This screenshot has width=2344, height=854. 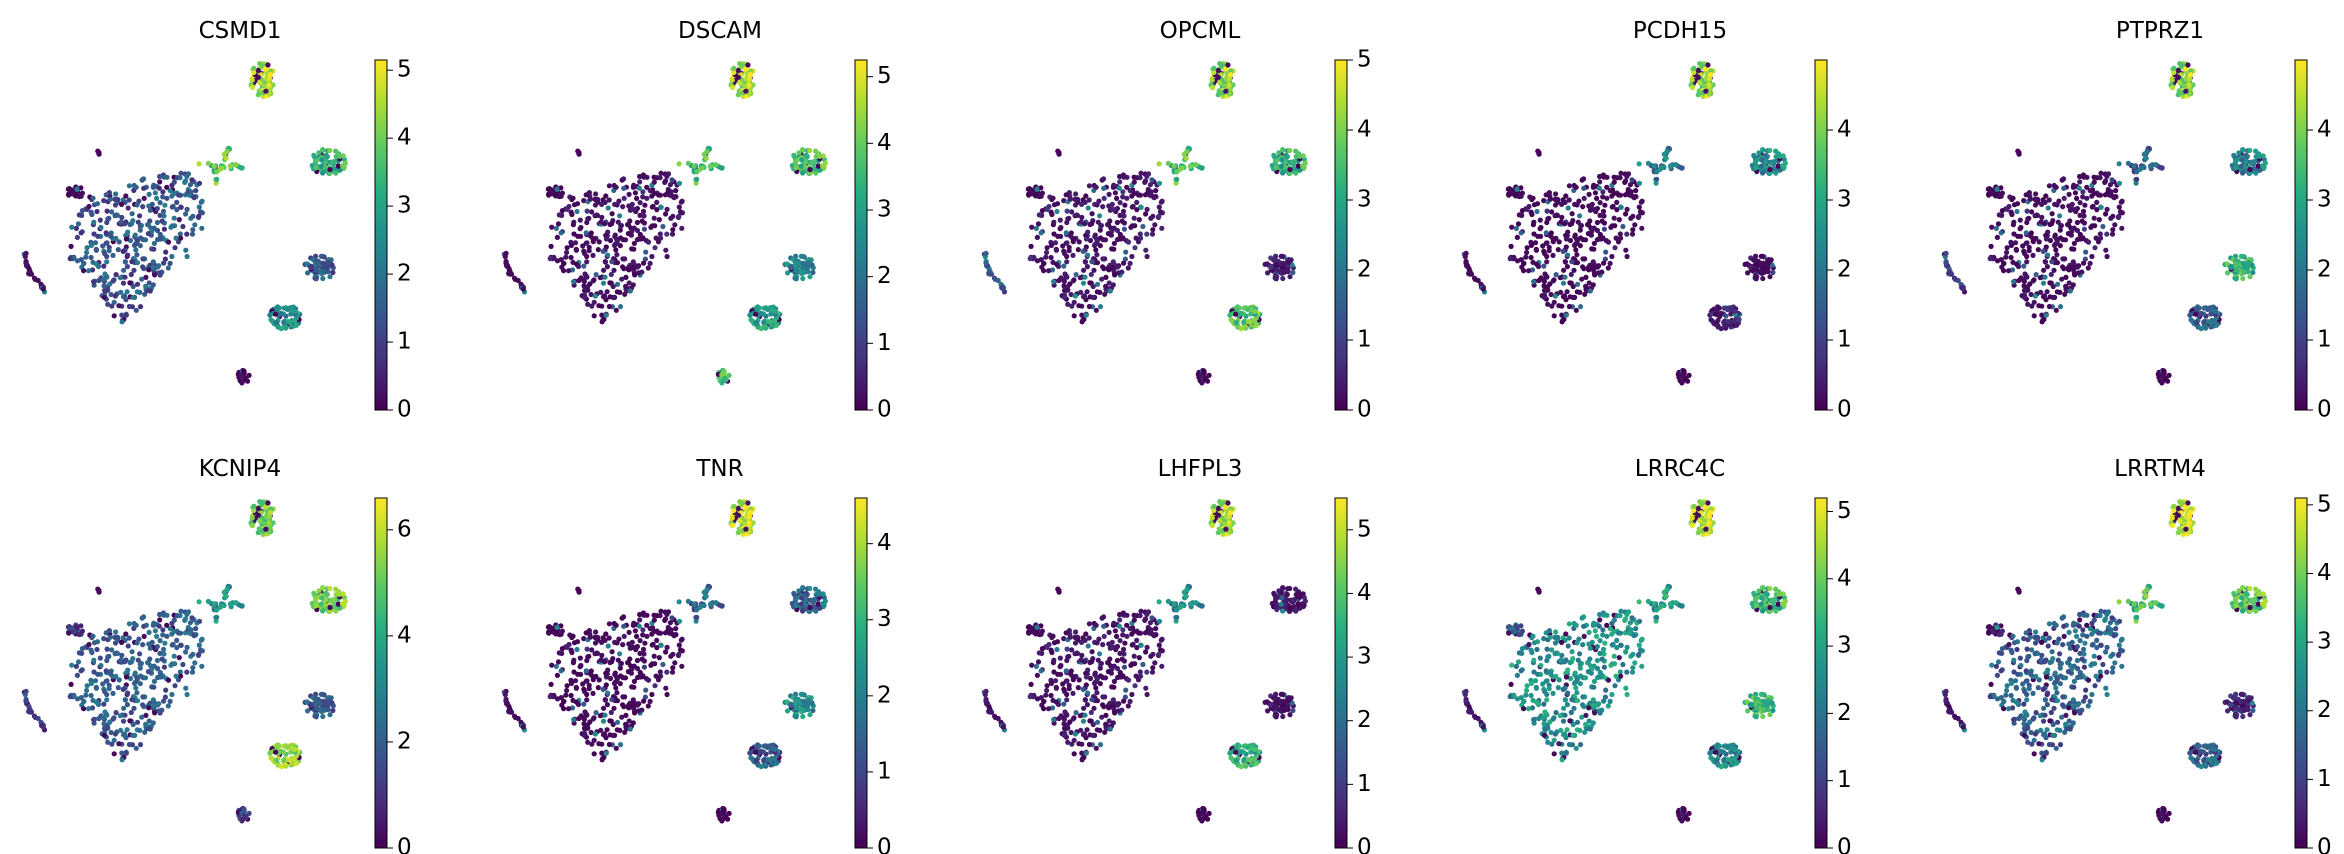 What do you see at coordinates (1768, 161) in the screenshot?
I see `cluster-right-upper` at bounding box center [1768, 161].